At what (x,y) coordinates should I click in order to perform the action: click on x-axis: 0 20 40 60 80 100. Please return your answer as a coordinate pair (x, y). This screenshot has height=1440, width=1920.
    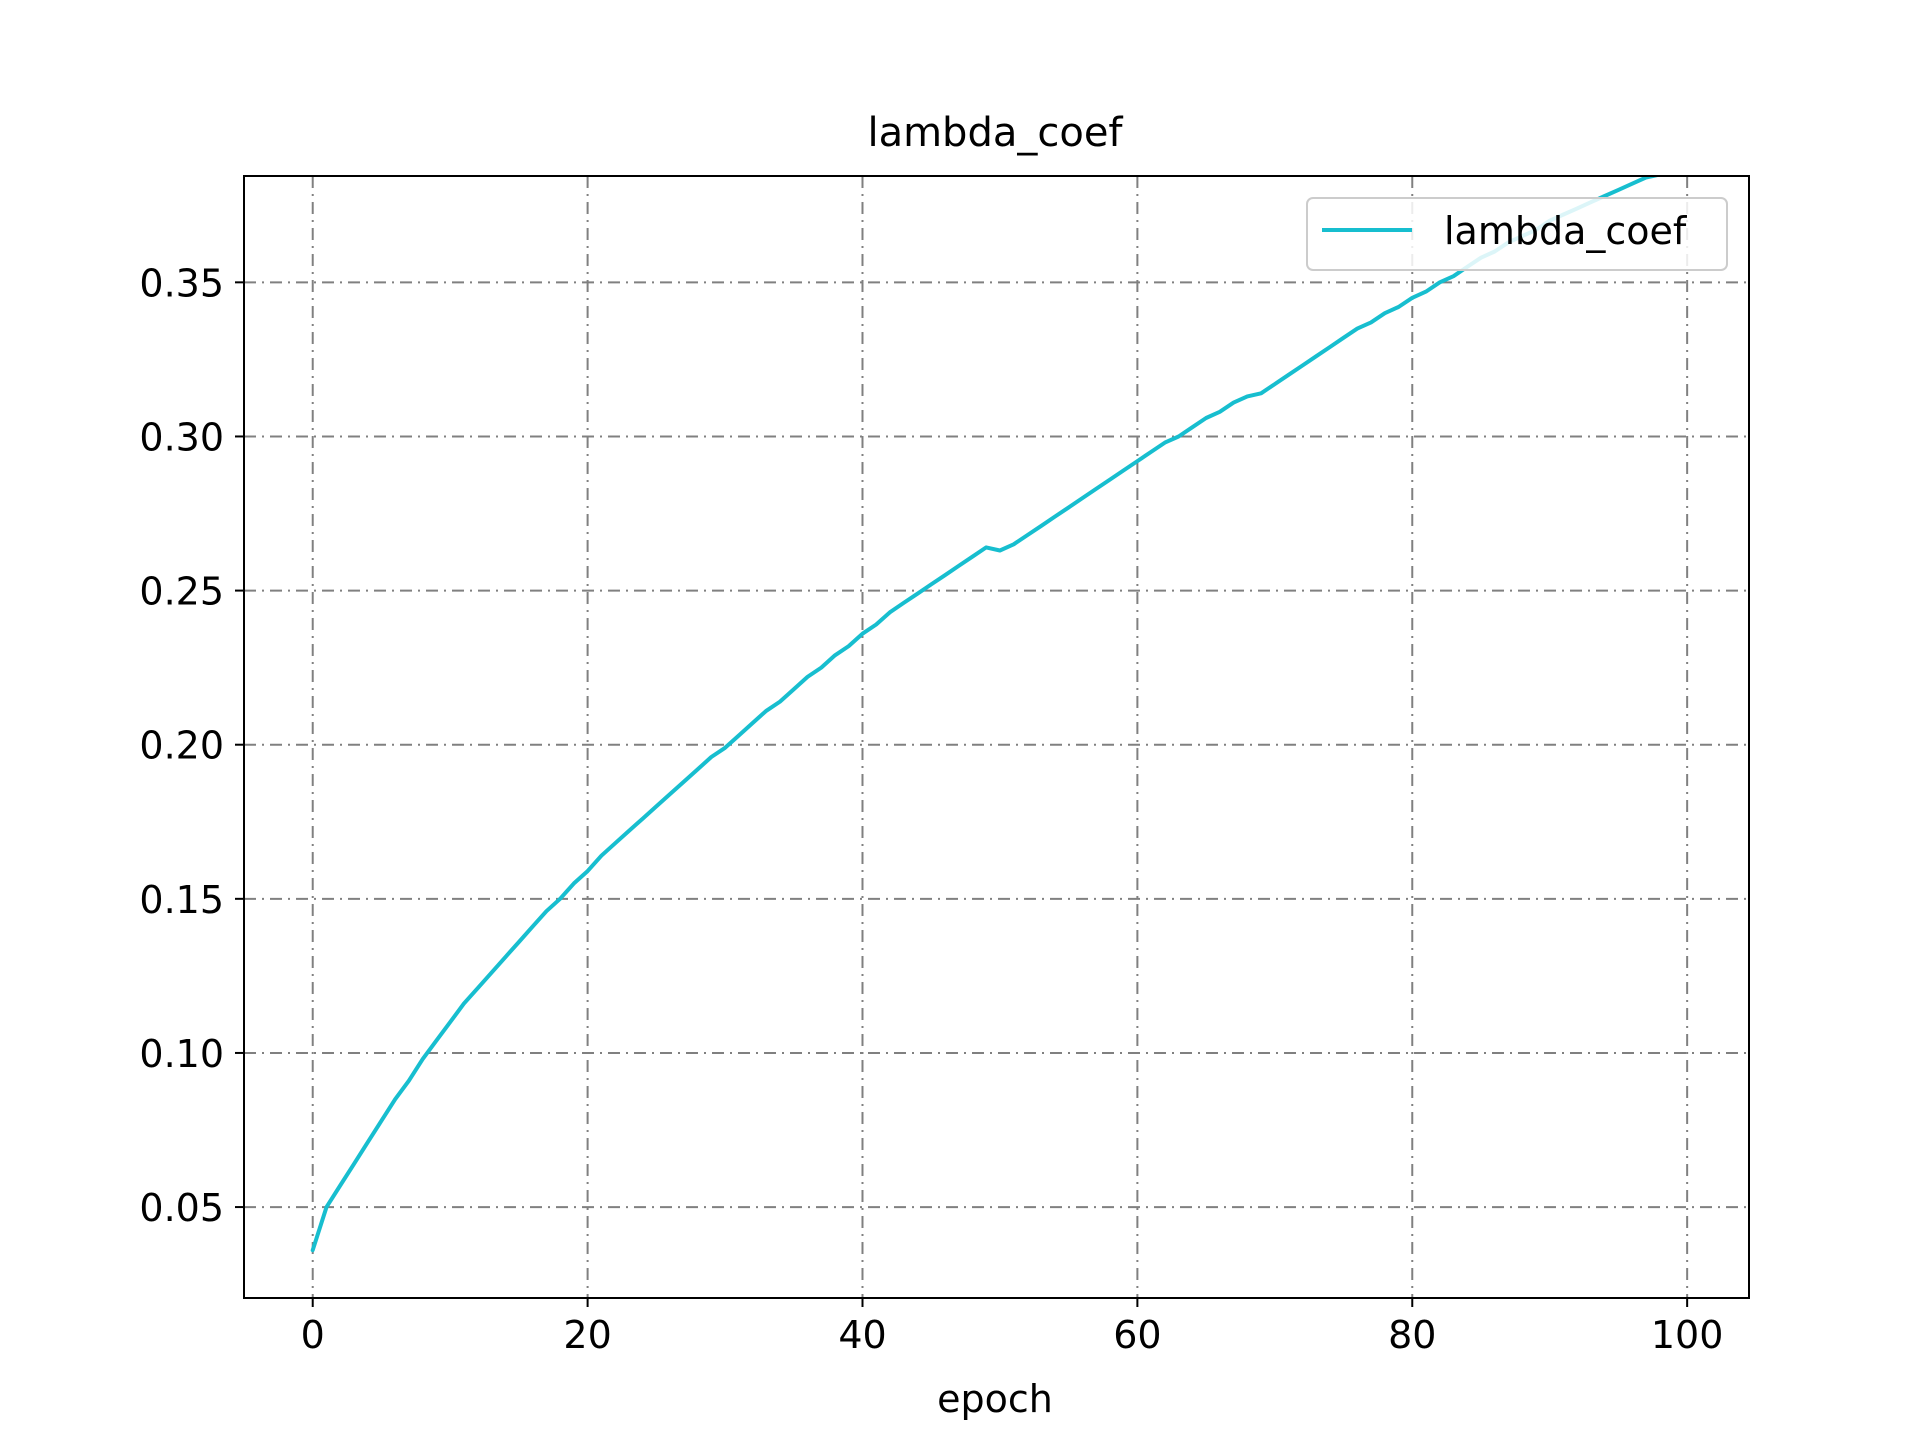
    Looking at the image, I should click on (1012, 1327).